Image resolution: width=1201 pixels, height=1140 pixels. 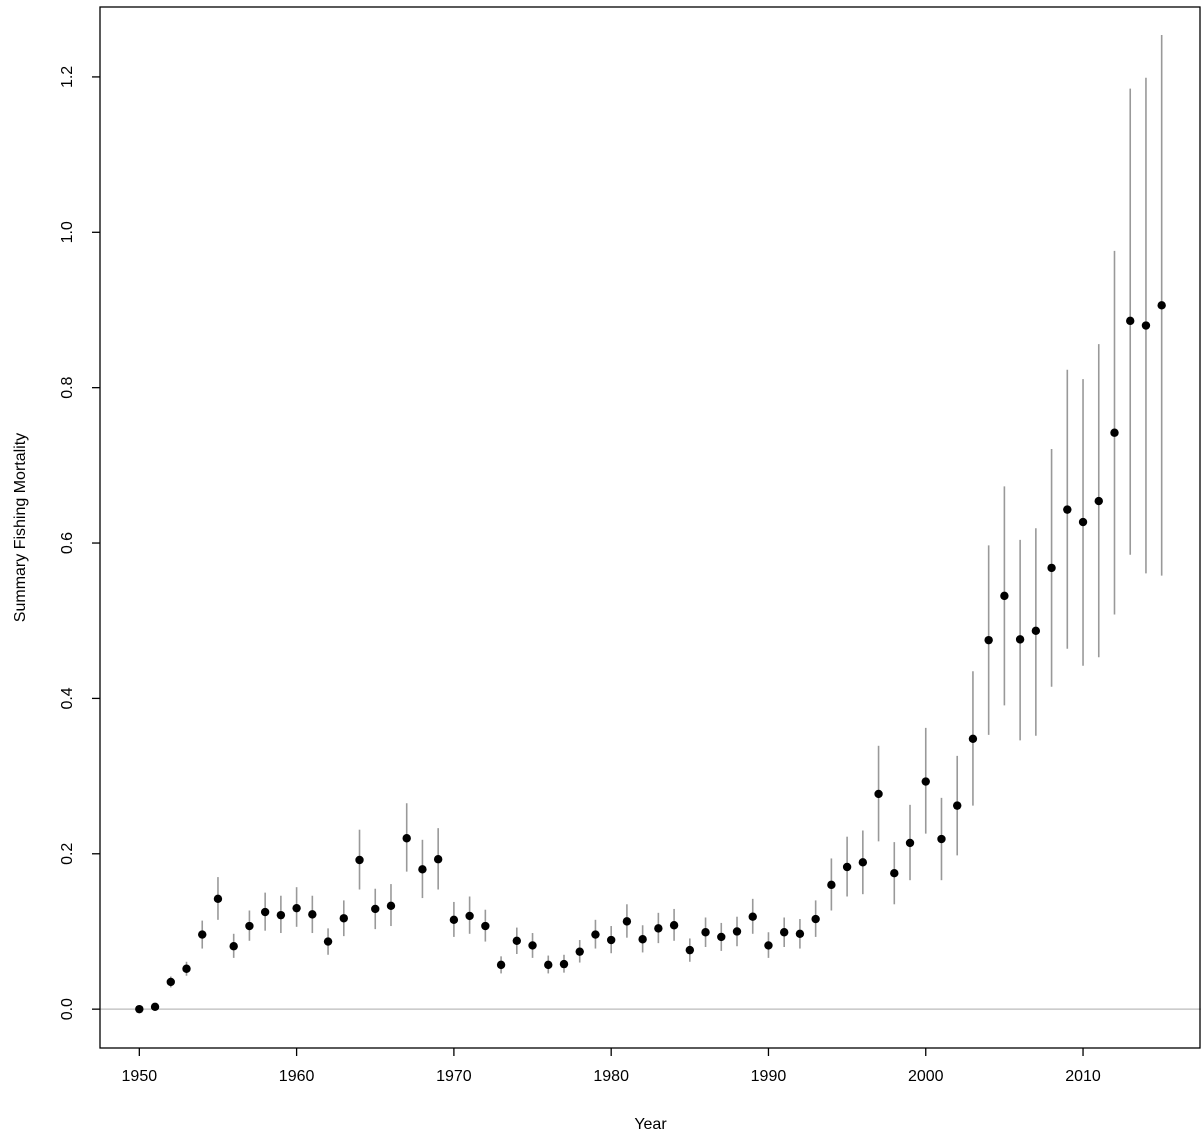 What do you see at coordinates (769, 1076) in the screenshot?
I see `x-tick-label: 1990` at bounding box center [769, 1076].